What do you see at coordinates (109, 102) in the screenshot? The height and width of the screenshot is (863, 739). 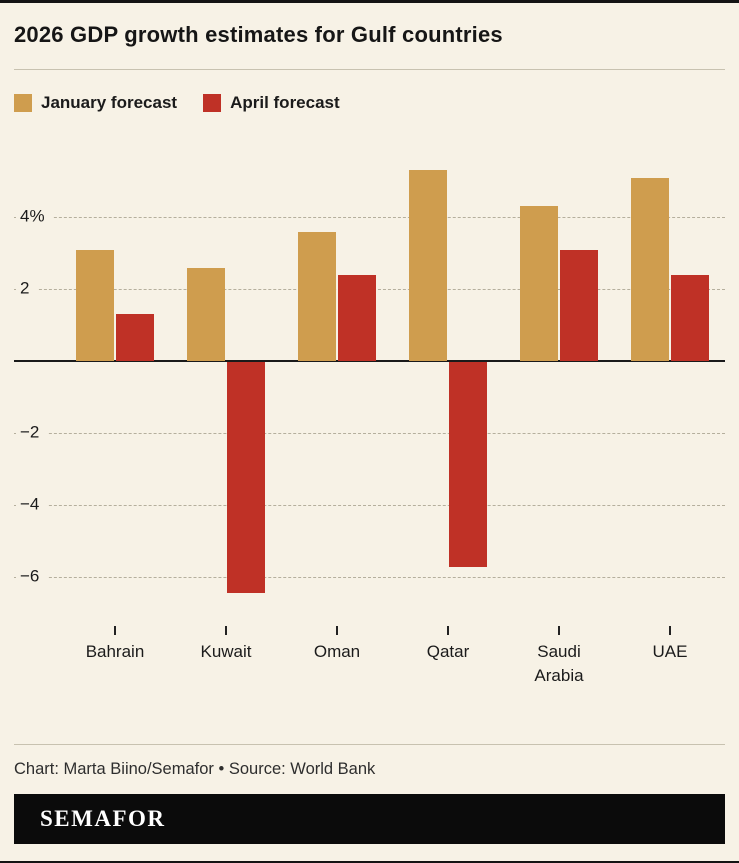 I see `legend-label-january: January forecast` at bounding box center [109, 102].